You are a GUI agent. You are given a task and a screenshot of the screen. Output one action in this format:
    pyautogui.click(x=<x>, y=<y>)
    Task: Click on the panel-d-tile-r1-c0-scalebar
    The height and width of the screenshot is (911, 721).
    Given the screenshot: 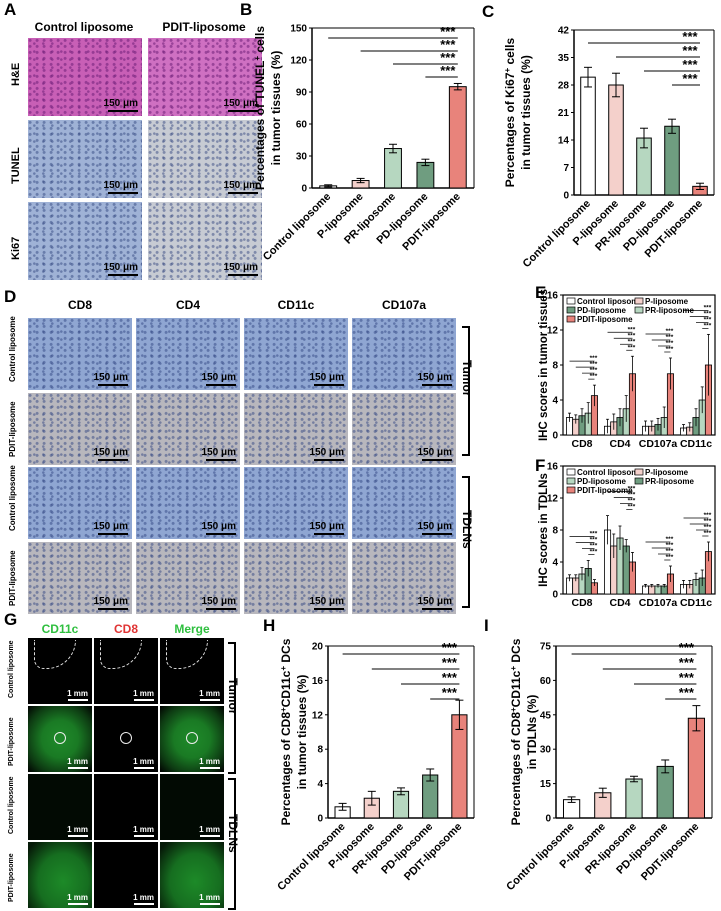 What is the action you would take?
    pyautogui.click(x=113, y=460)
    